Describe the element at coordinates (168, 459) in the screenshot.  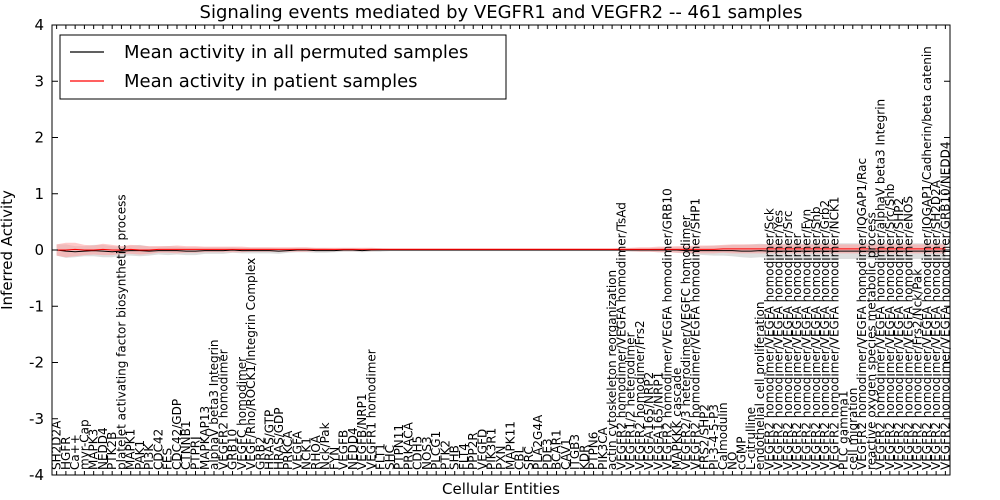
I see `x-tick-label: FES` at that location.